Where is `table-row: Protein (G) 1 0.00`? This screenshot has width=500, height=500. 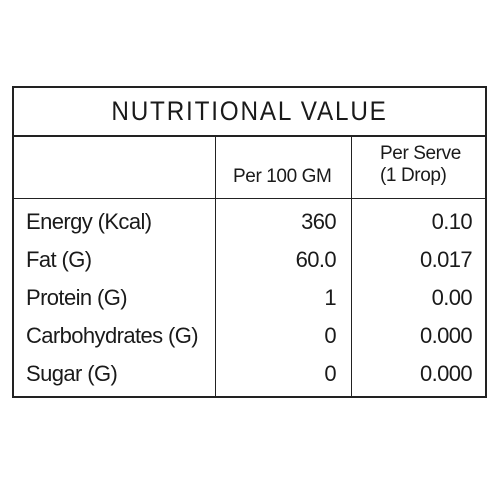 table-row: Protein (G) 1 0.00 is located at coordinates (249, 300).